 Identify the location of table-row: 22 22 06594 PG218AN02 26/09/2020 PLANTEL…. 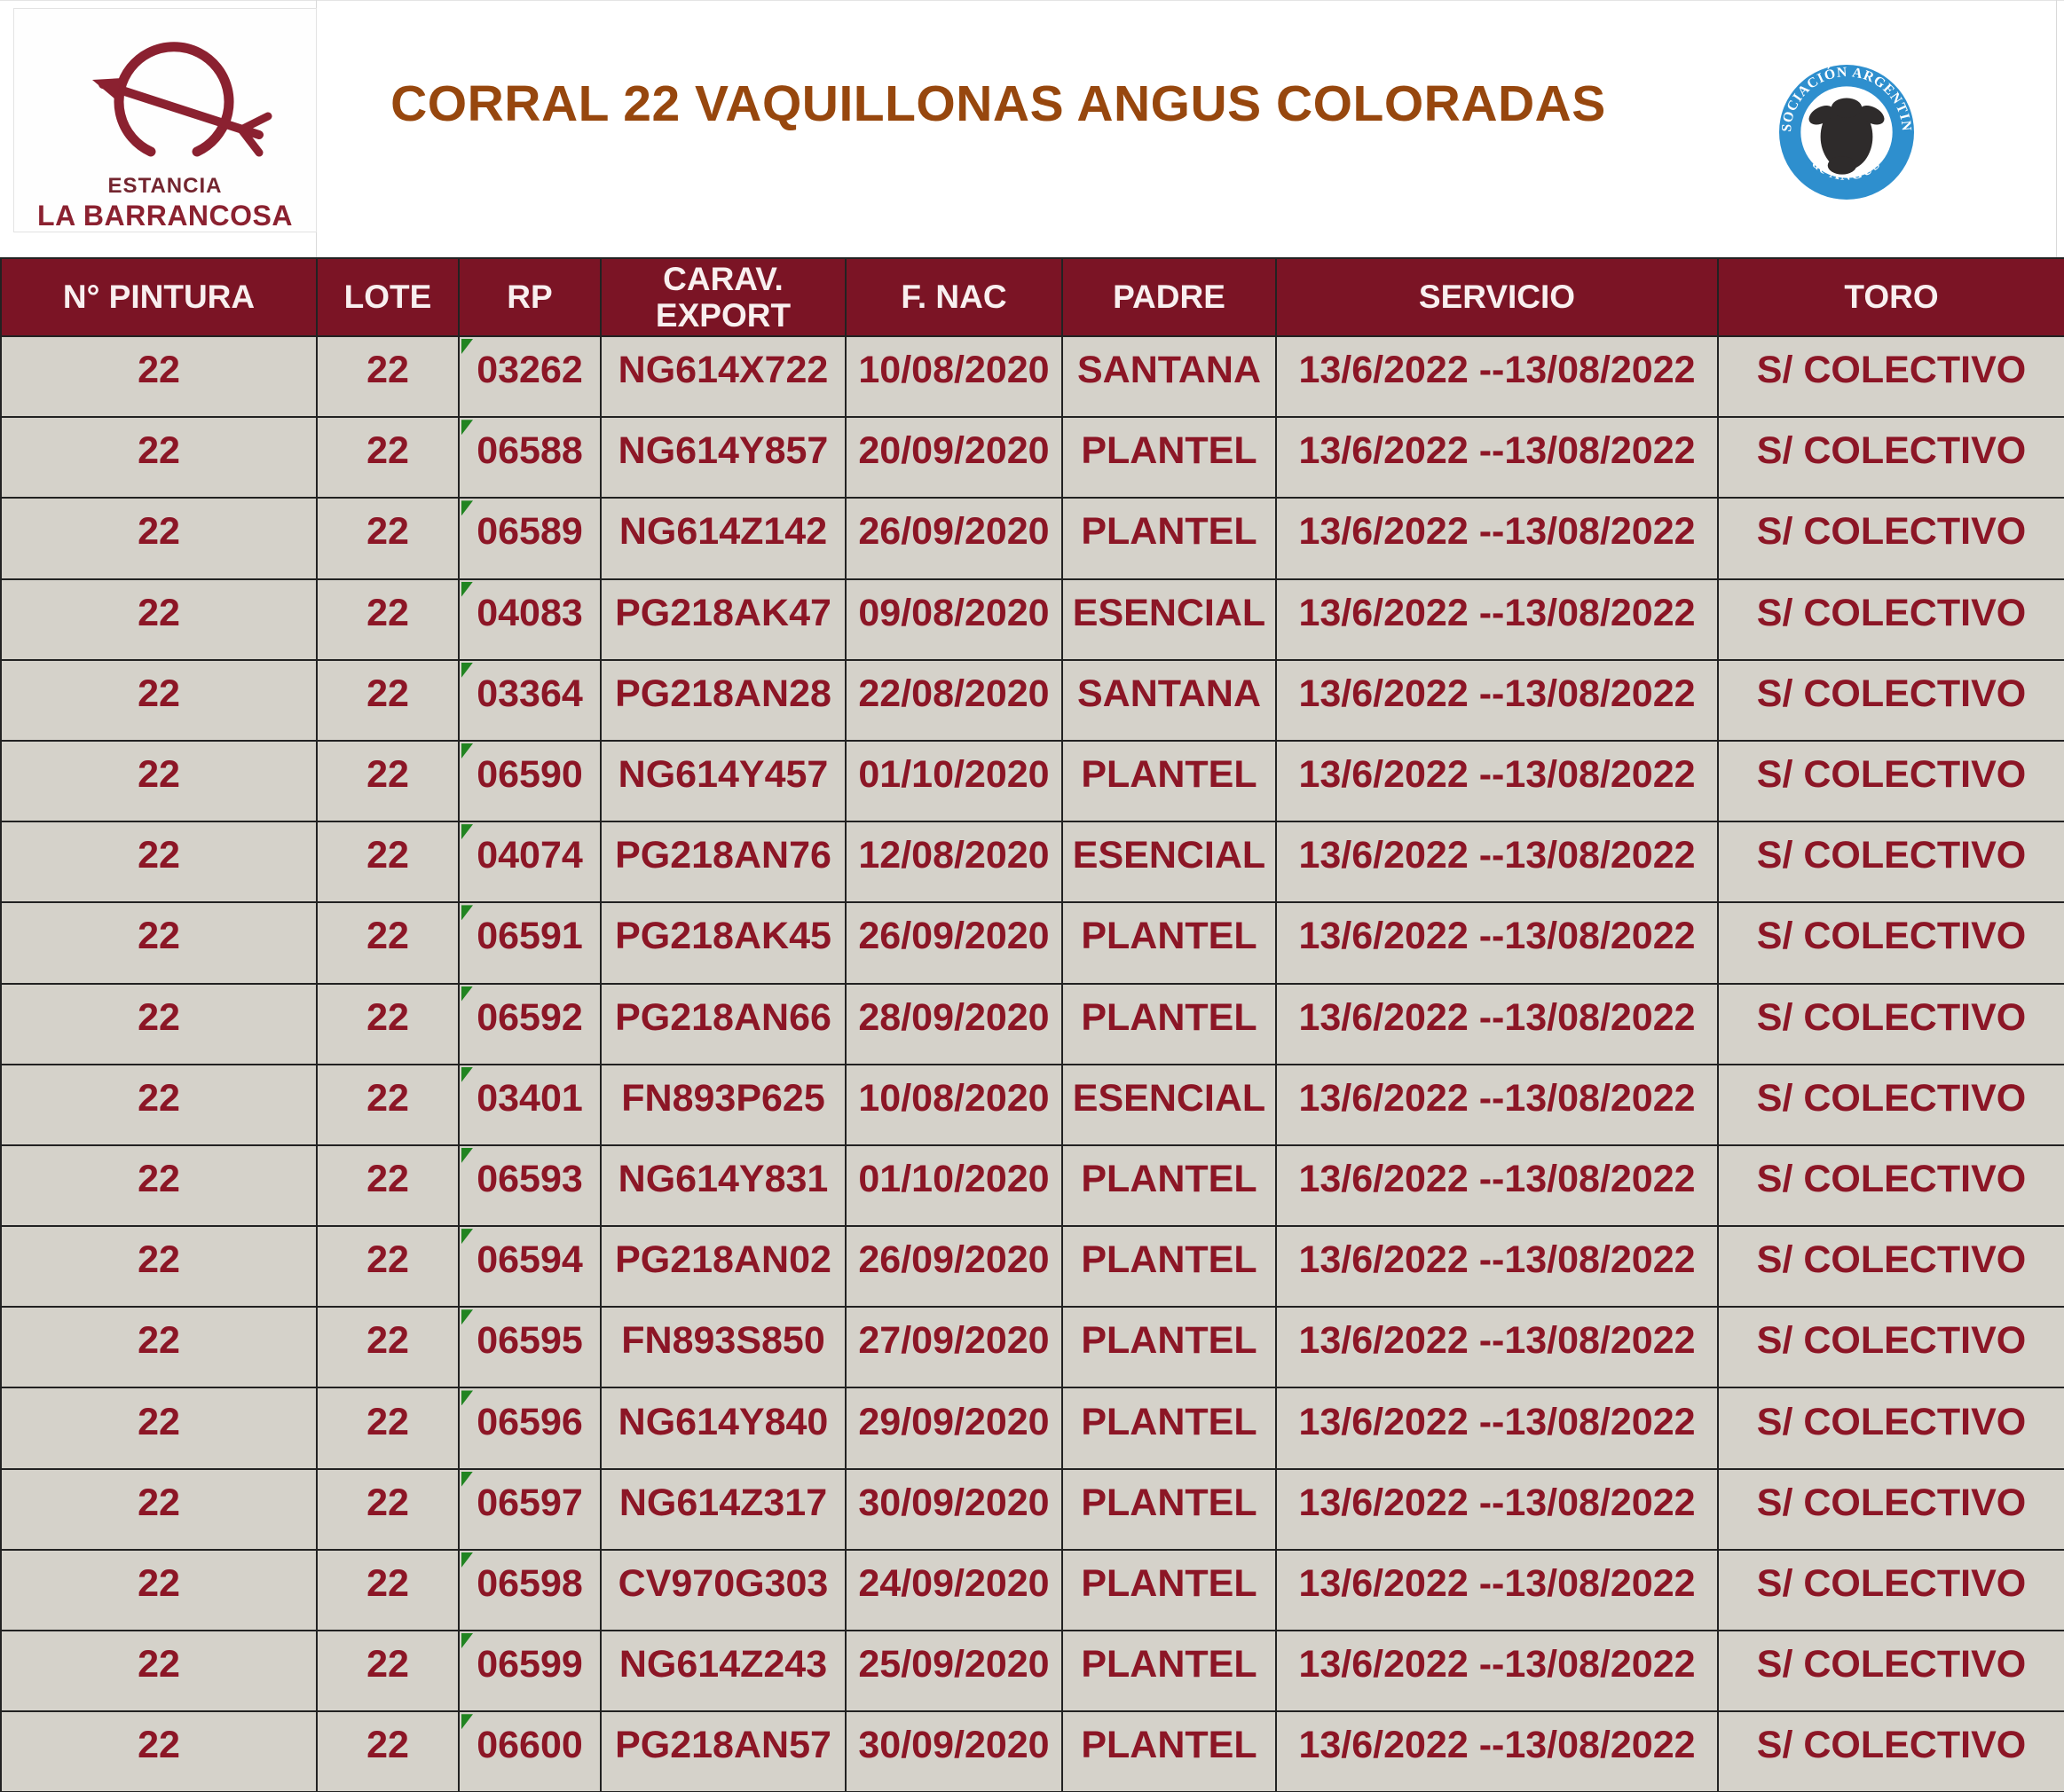
(1032, 1267).